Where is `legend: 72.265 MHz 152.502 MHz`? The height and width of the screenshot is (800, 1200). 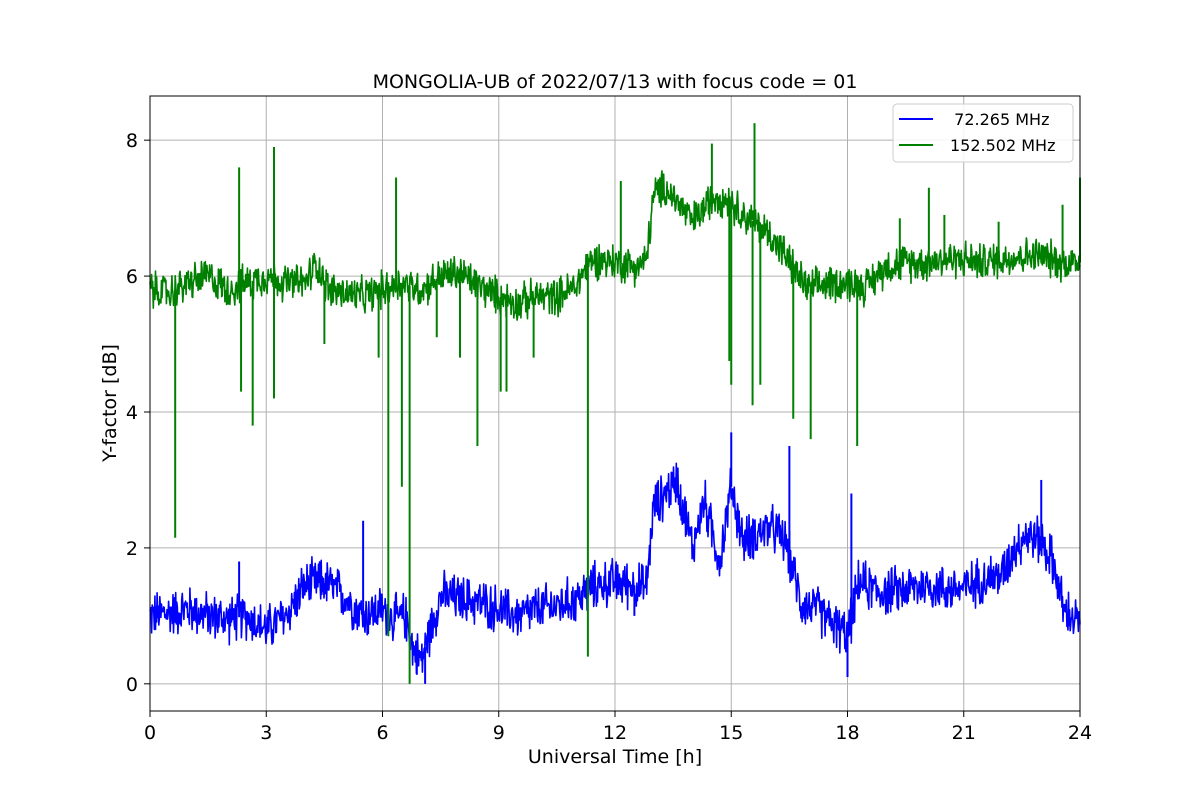 legend: 72.265 MHz 152.502 MHz is located at coordinates (983, 133).